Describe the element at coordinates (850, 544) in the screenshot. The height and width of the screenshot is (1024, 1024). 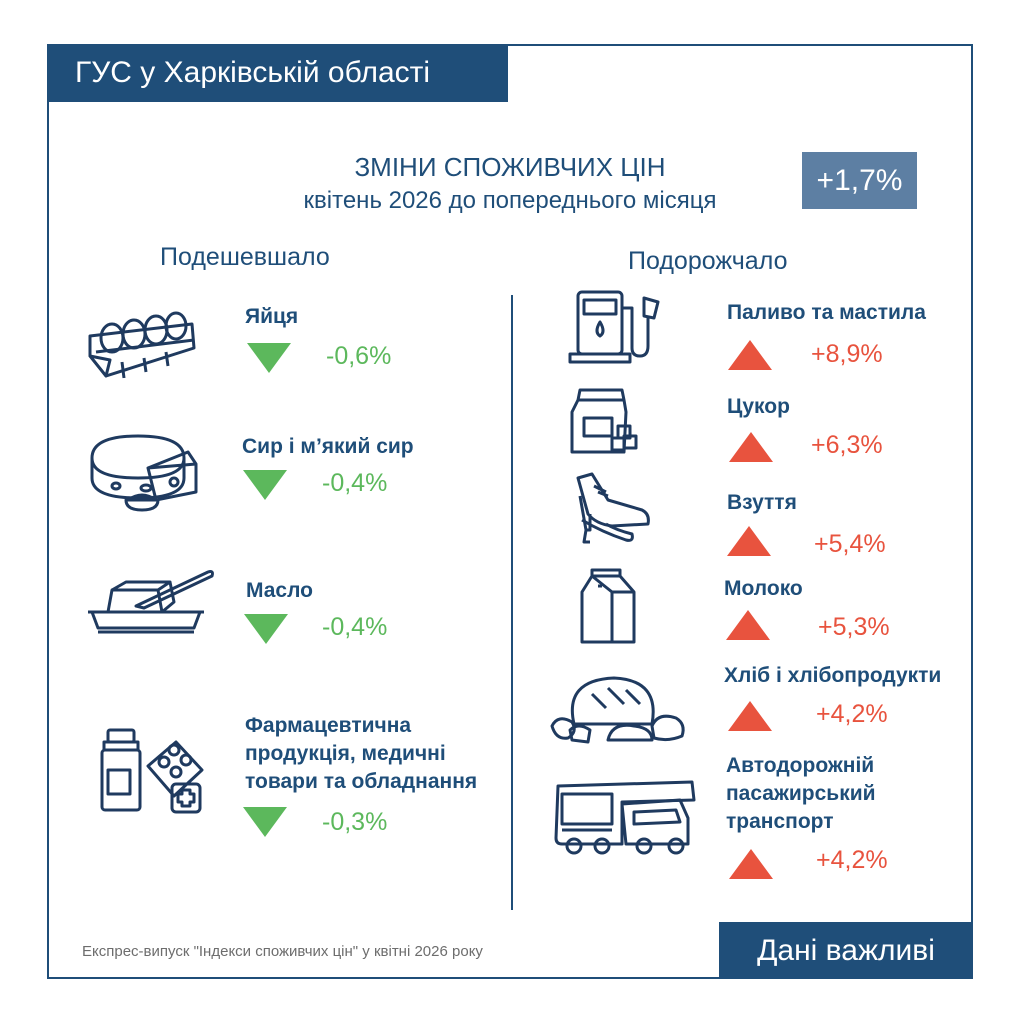
I see `item-value-shoes: +5,4%` at that location.